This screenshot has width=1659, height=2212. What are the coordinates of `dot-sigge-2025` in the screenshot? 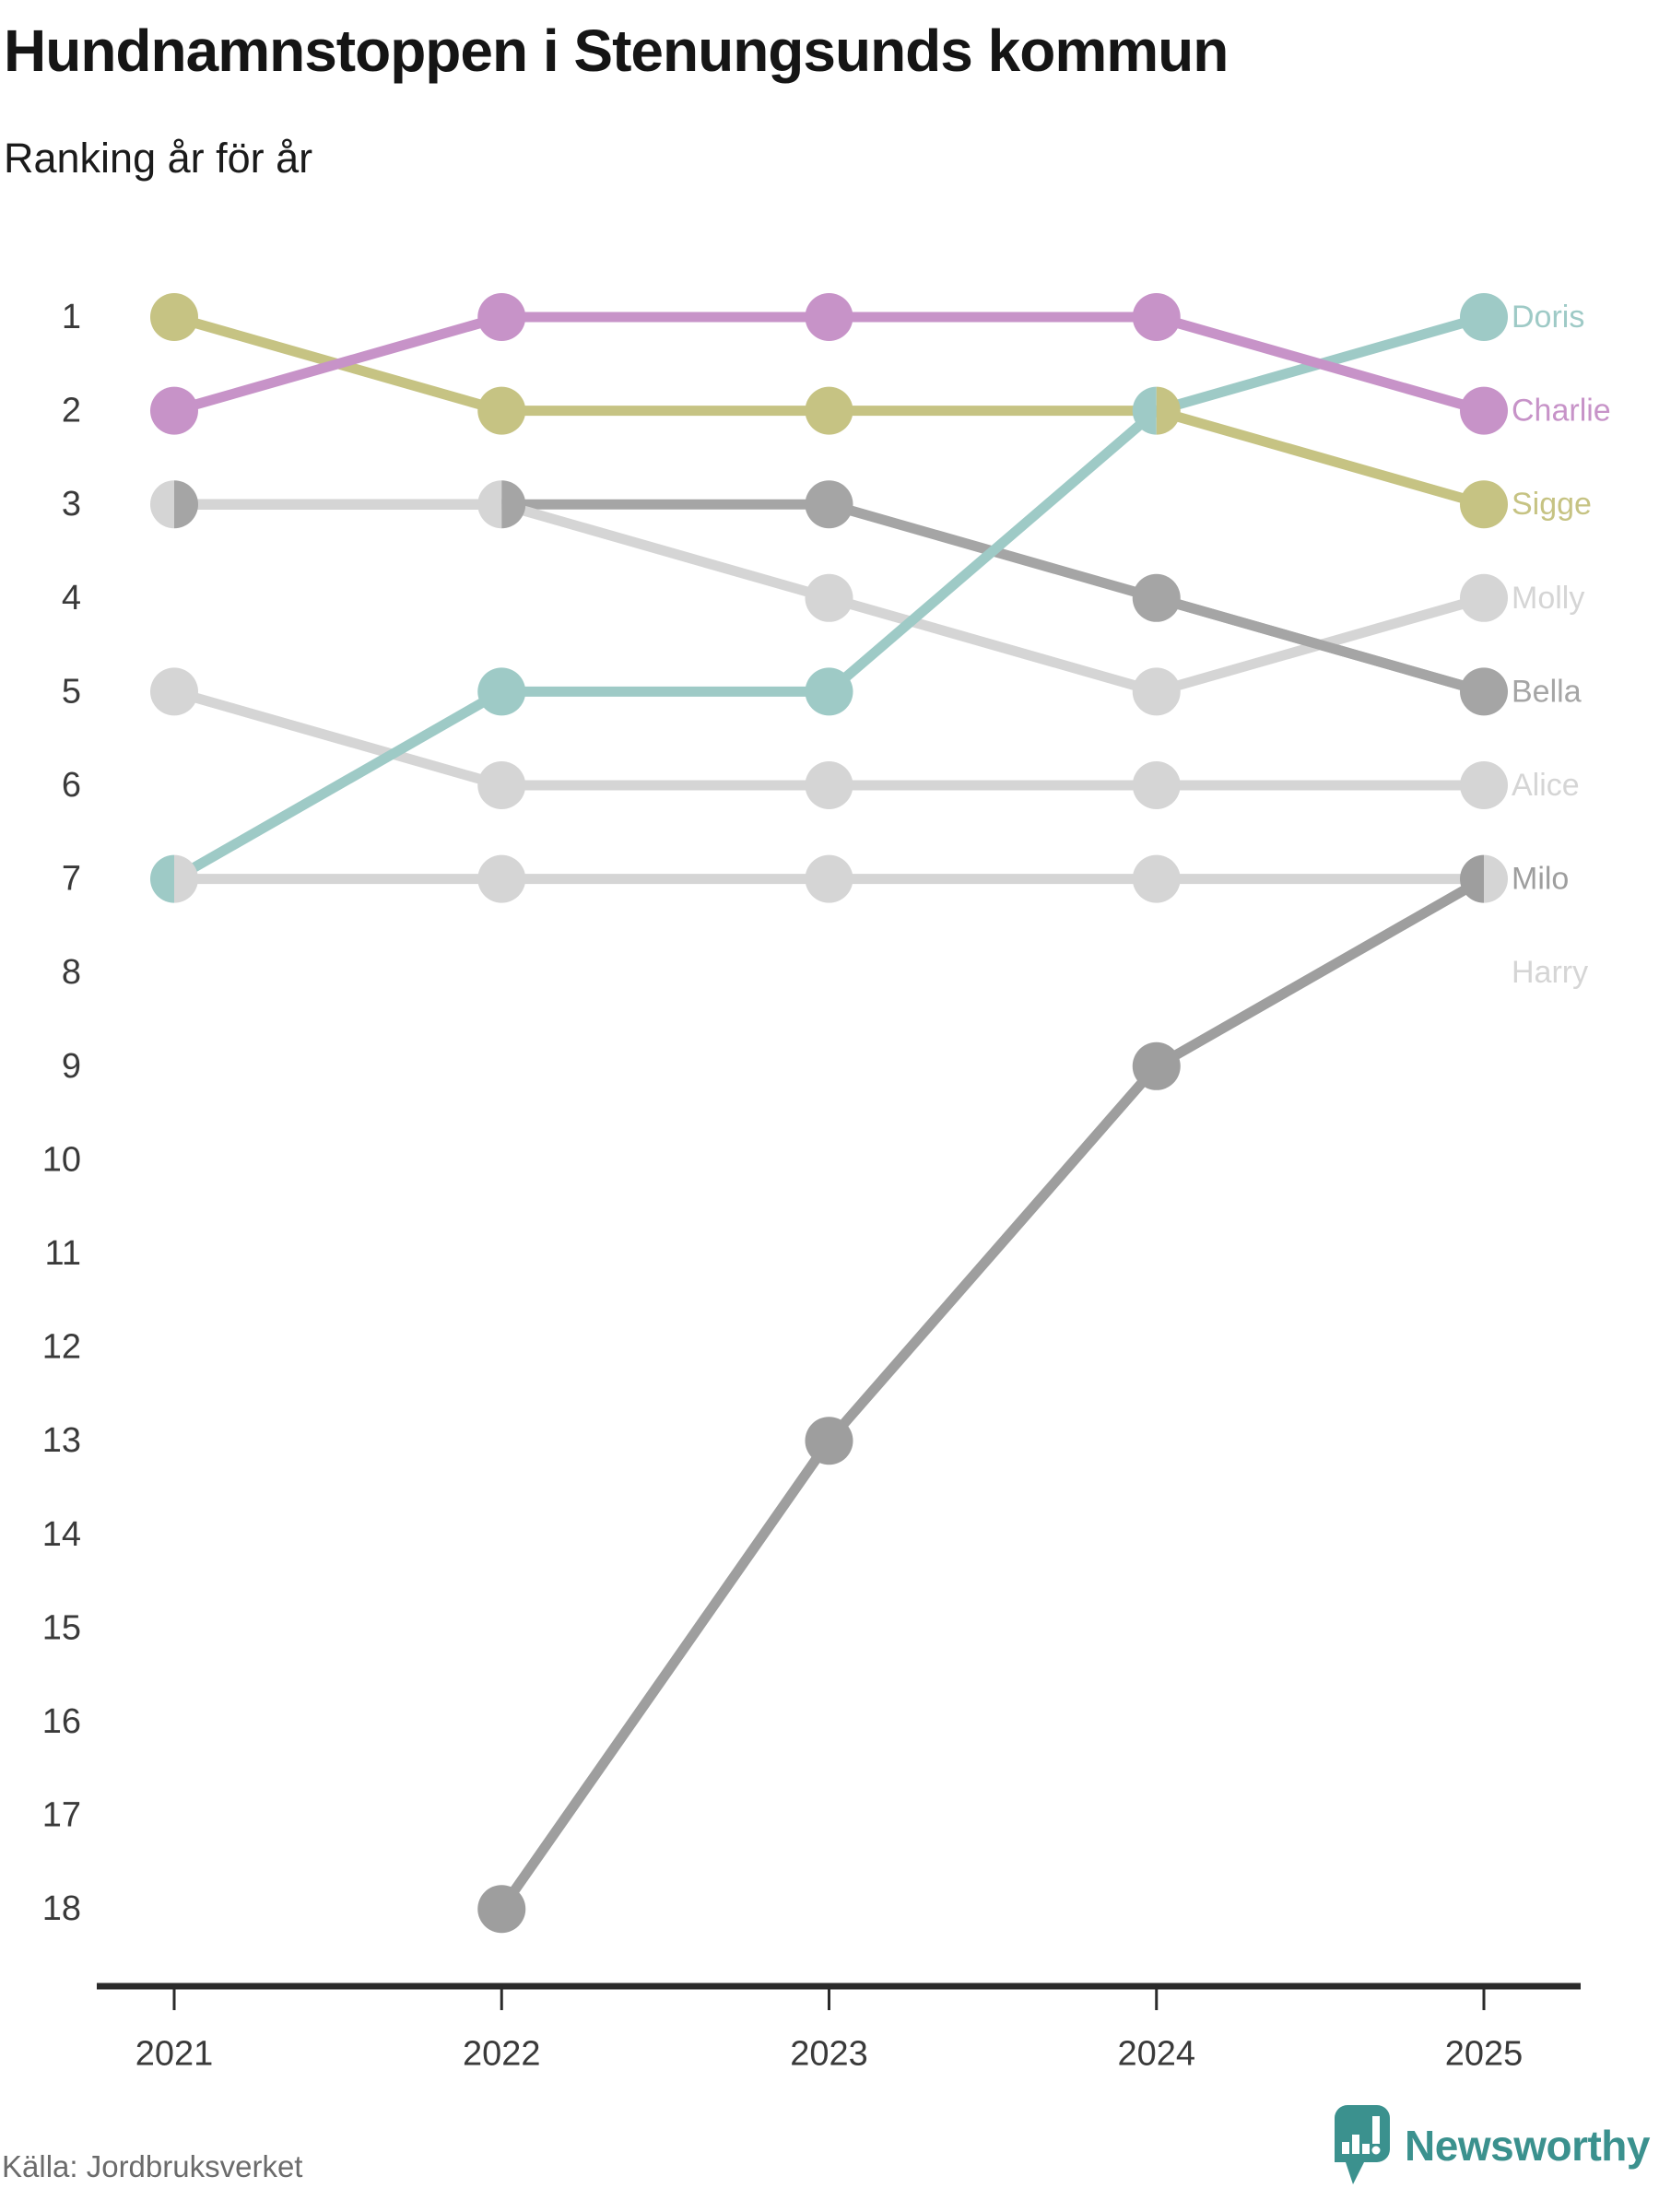 It's located at (1484, 504).